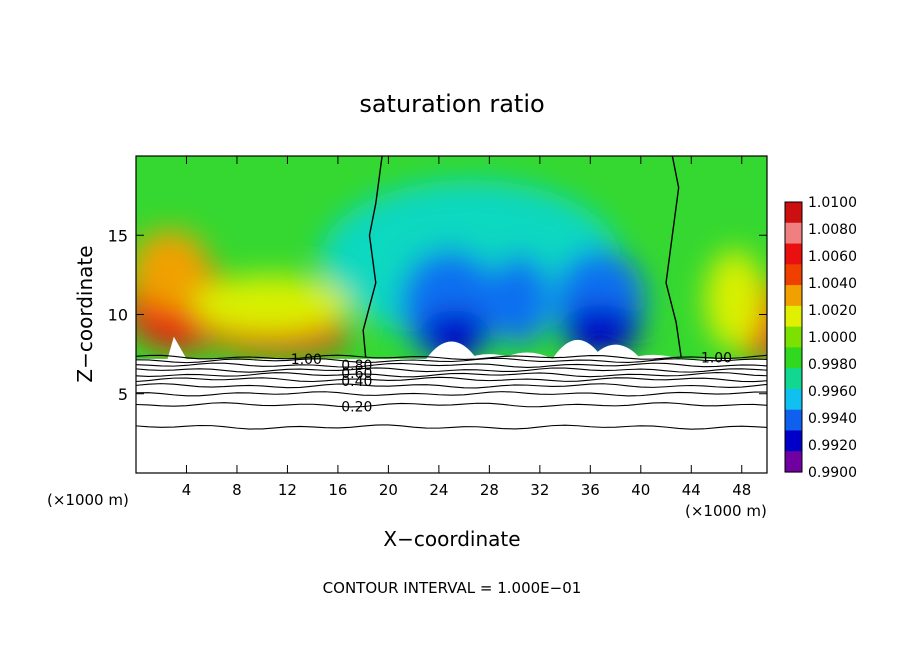  What do you see at coordinates (187, 490) in the screenshot?
I see `x-tick-label: 4` at bounding box center [187, 490].